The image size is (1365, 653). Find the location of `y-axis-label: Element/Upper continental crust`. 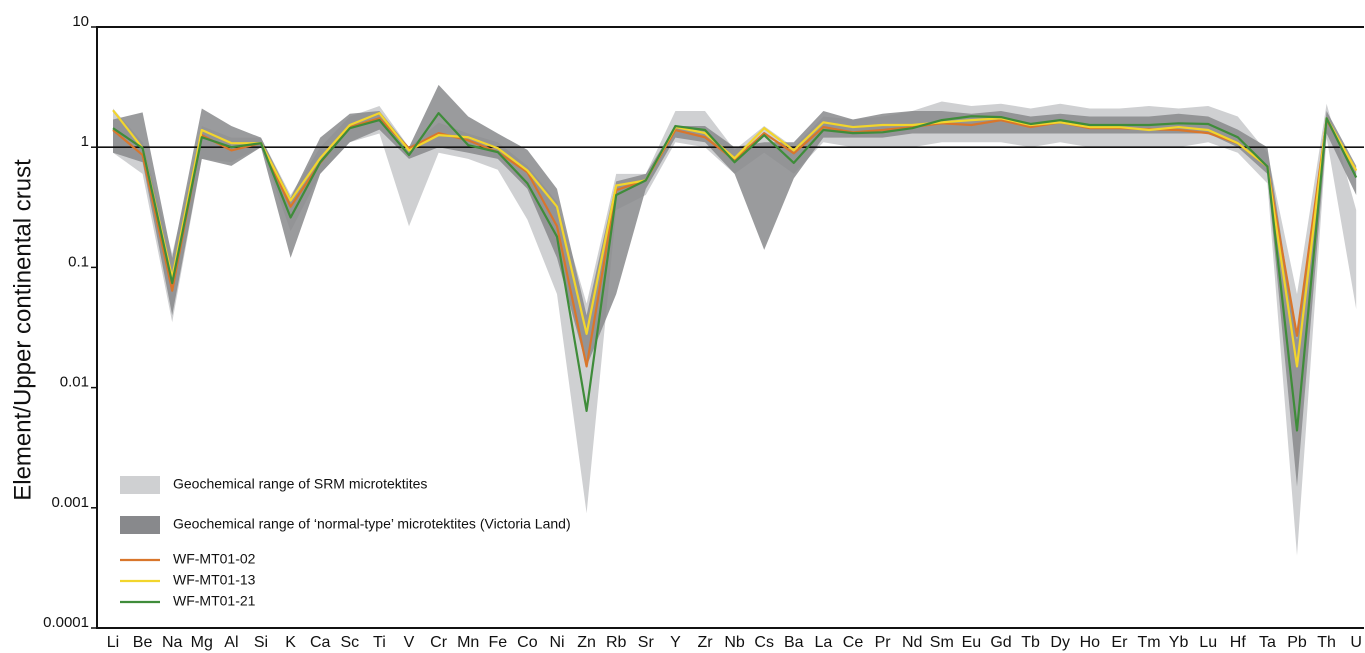

y-axis-label: Element/Upper continental crust is located at coordinates (22, 330).